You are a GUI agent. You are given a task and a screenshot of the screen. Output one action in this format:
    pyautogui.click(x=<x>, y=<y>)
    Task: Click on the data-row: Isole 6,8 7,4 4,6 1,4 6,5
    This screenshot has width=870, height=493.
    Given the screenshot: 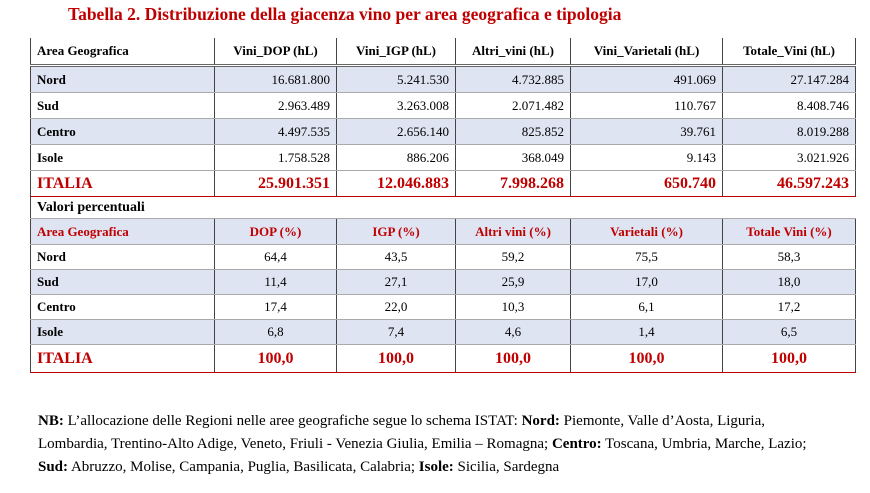 What is the action you would take?
    pyautogui.click(x=443, y=332)
    